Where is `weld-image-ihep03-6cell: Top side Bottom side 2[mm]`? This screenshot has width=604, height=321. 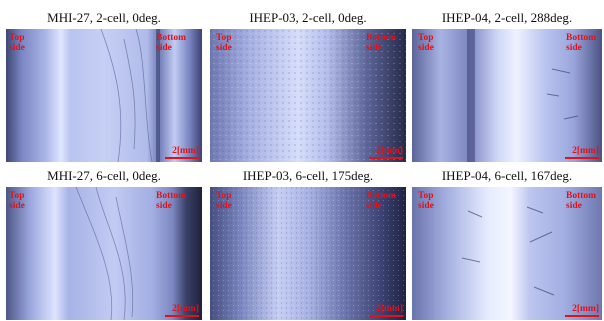
weld-image-ihep03-6cell: Top side Bottom side 2[mm] is located at coordinates (308, 253).